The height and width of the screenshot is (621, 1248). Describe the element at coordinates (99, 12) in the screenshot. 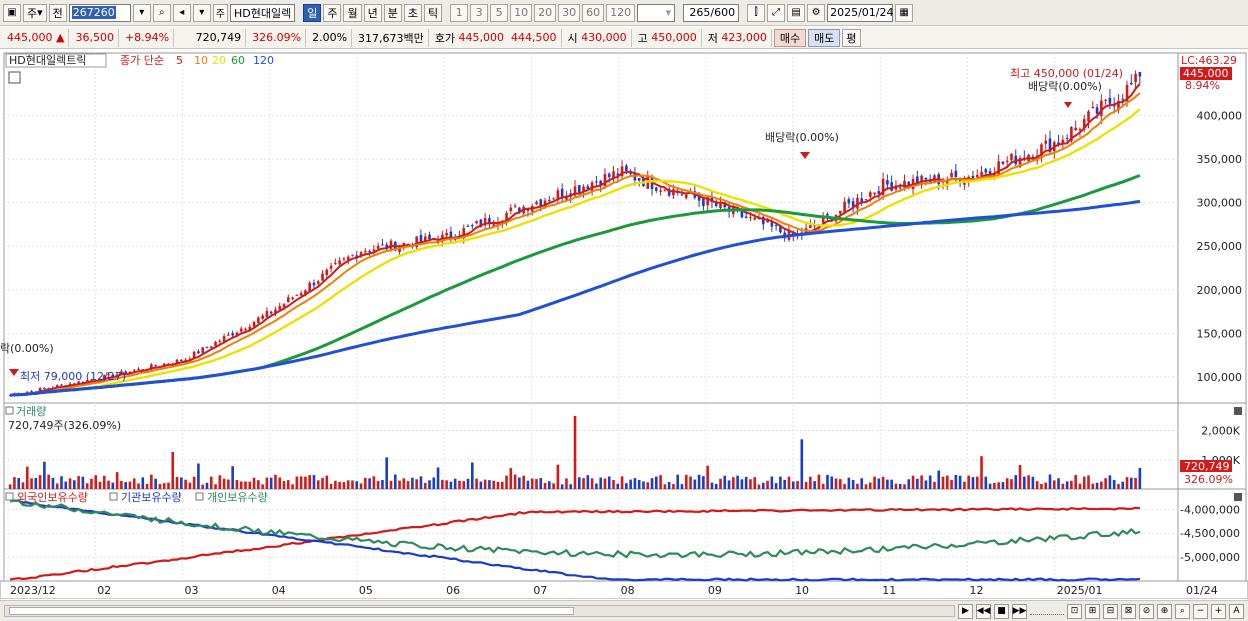

I see `stock-code-input: 267260` at that location.